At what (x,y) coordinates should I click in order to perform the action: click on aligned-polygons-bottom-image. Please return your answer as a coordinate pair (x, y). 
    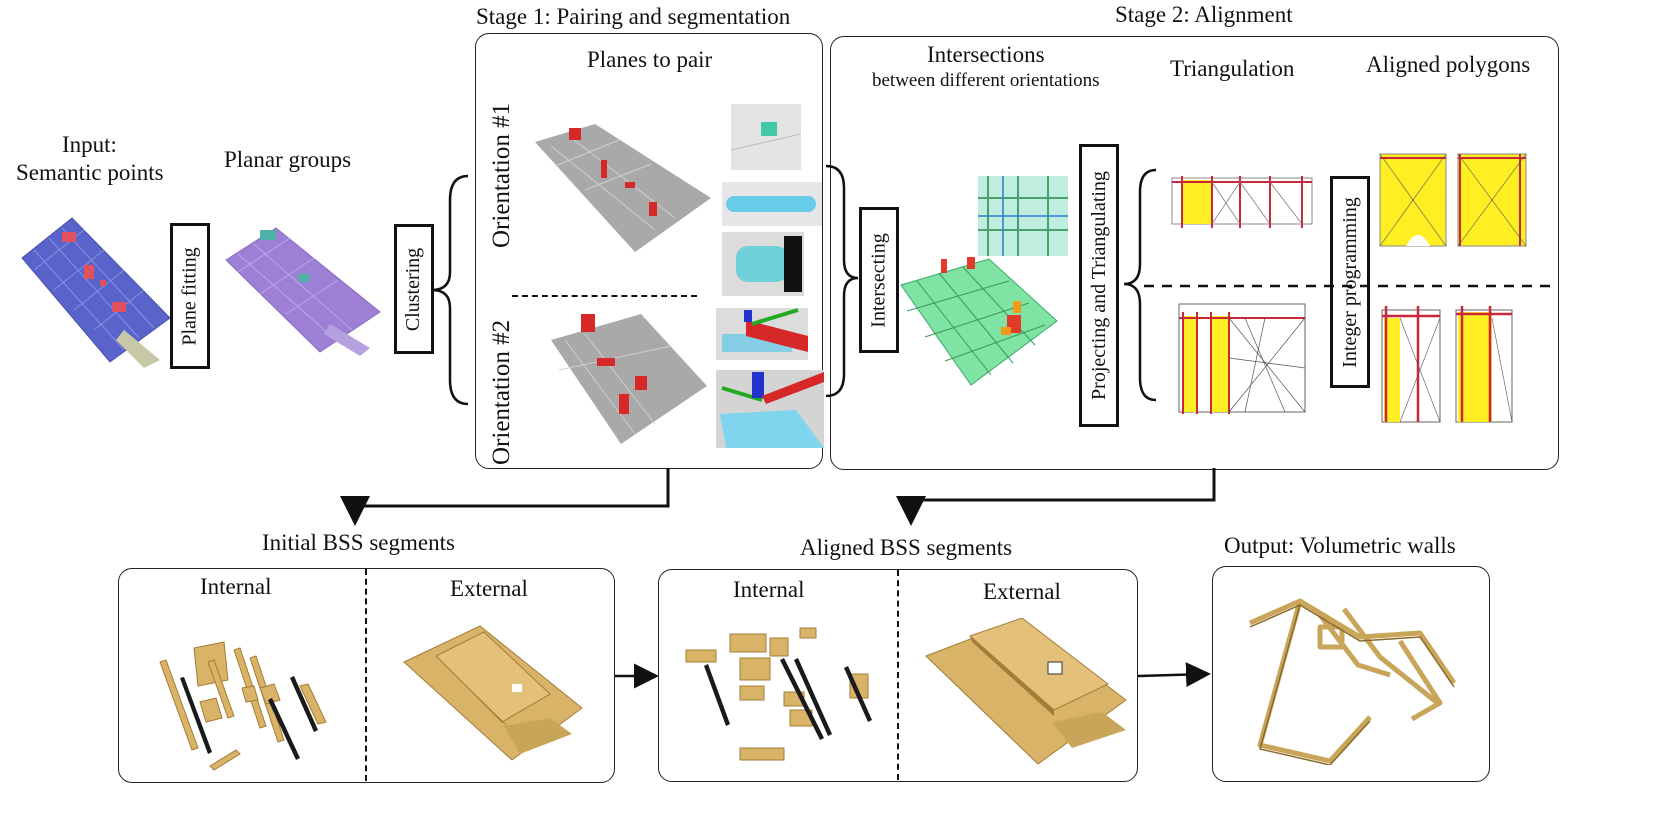
    Looking at the image, I should click on (1447, 364).